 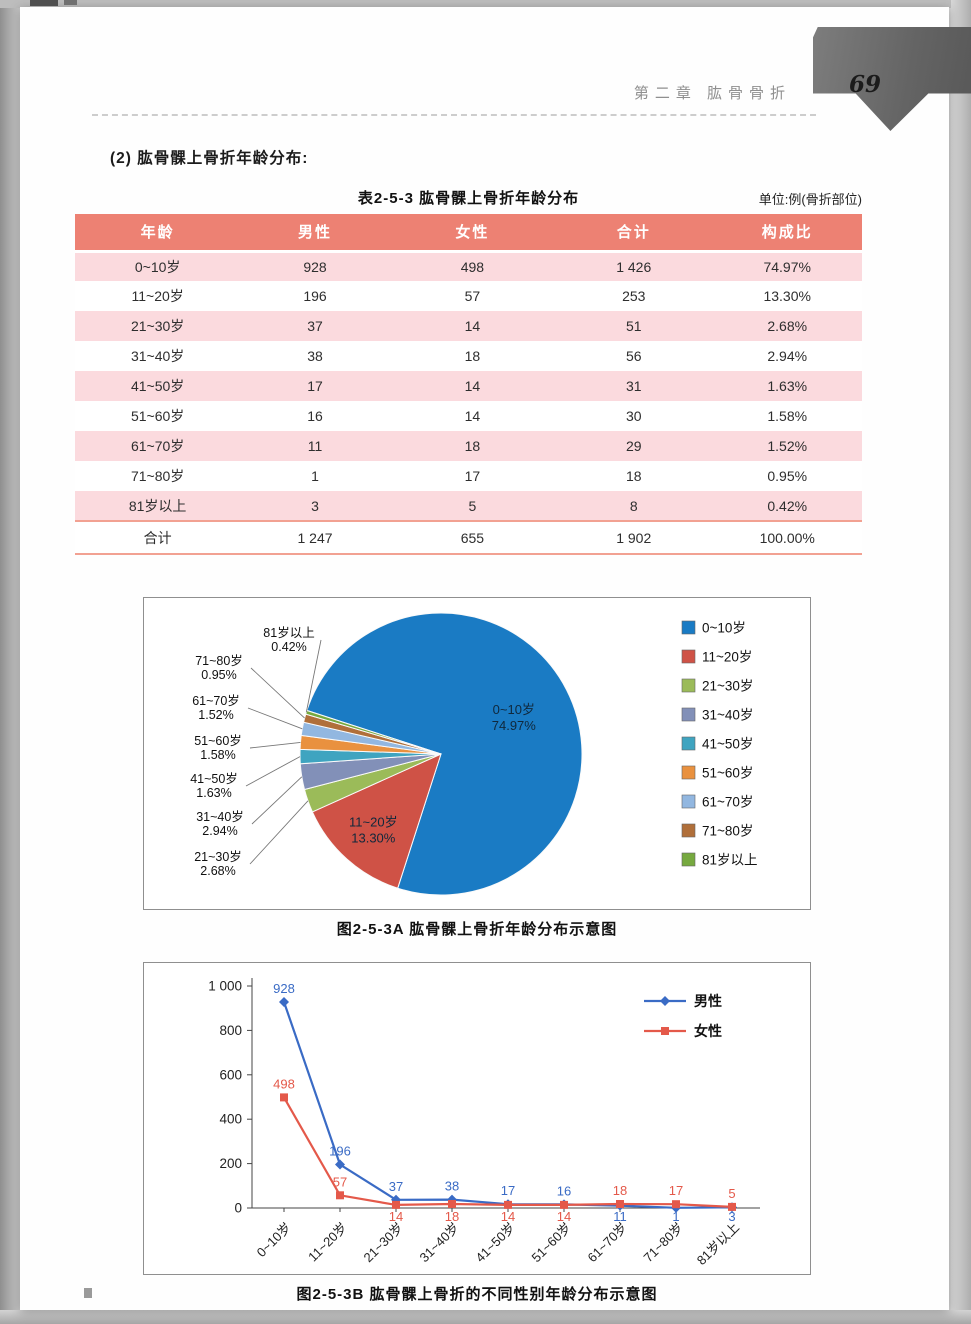 I want to click on total-cell: 1 902, so click(x=634, y=537).